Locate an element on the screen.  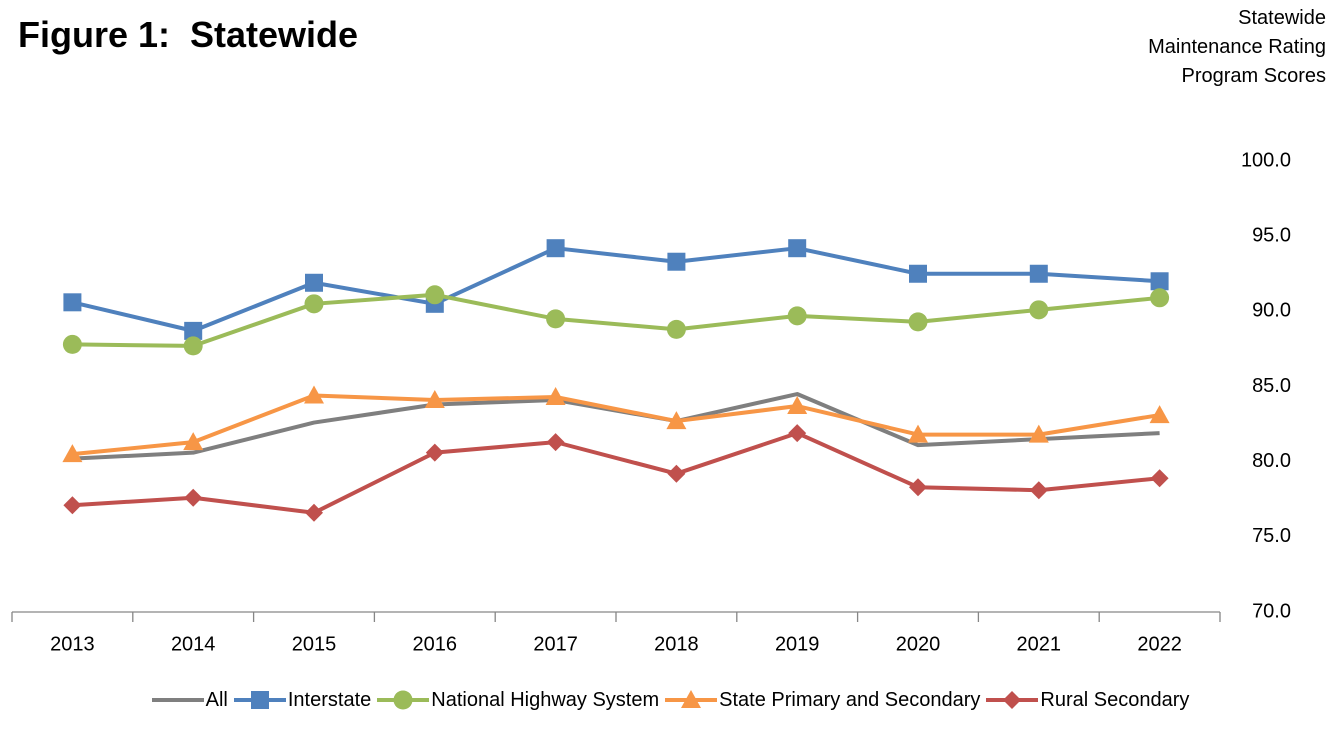
x-tick-label: 2015 is located at coordinates (314, 644).